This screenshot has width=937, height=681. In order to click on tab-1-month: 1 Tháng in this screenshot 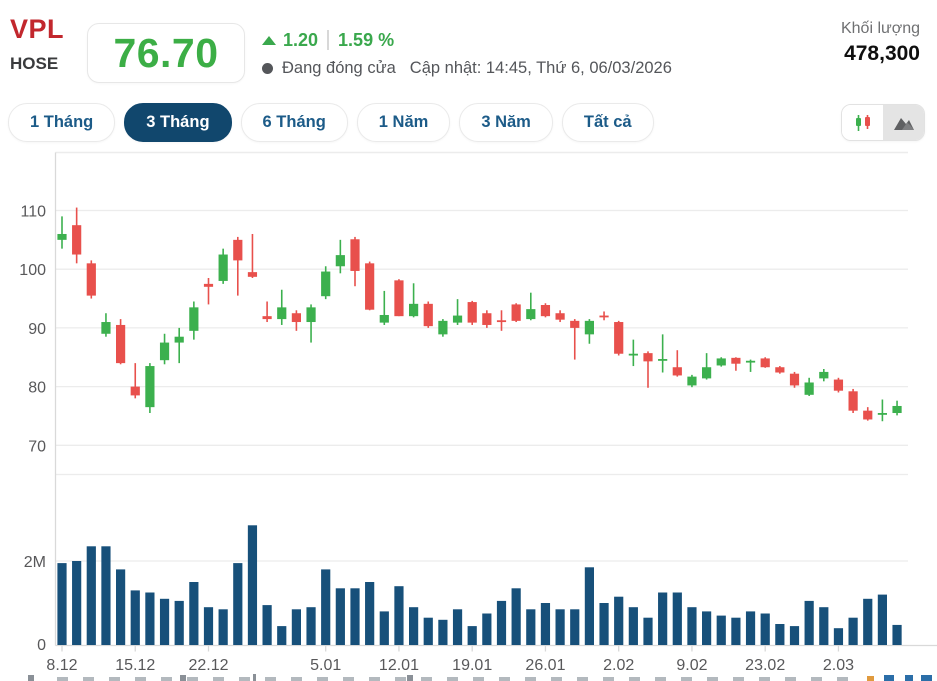, I will do `click(62, 122)`.